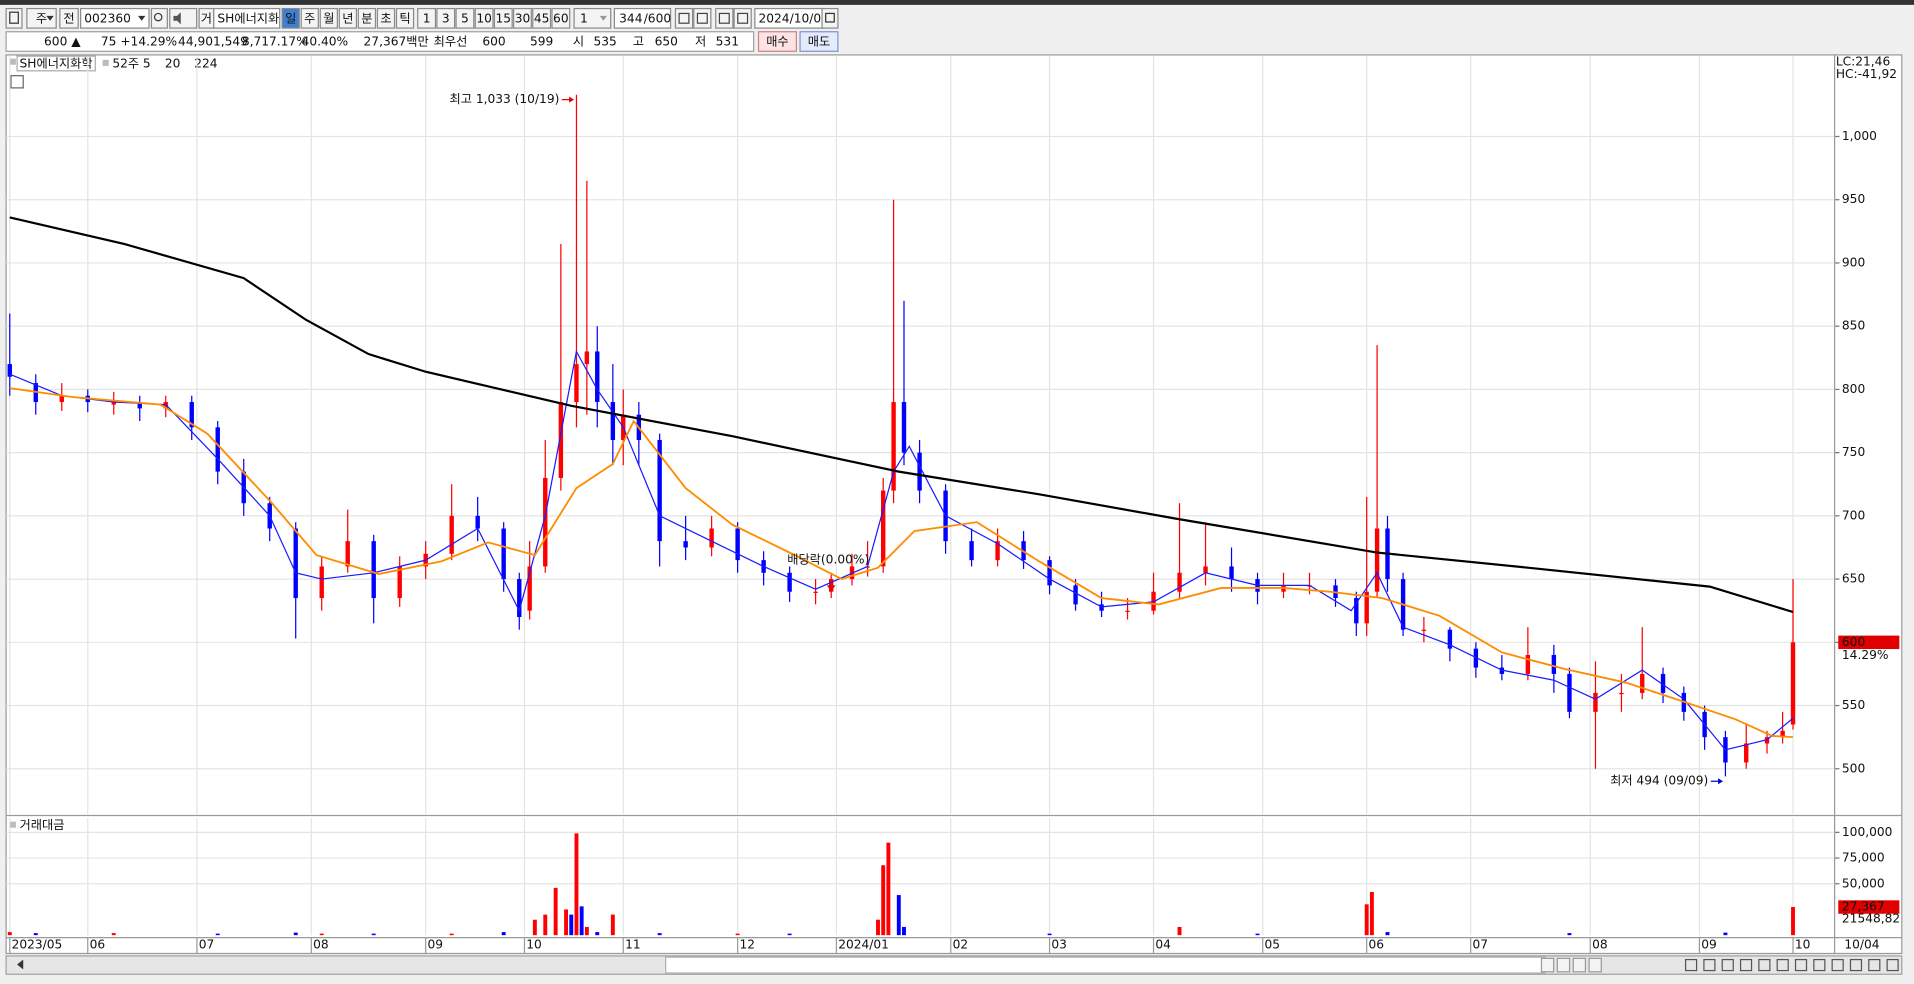 The height and width of the screenshot is (984, 1914). Describe the element at coordinates (275, 42) in the screenshot. I see `quote-volume-ratio: 8,717.17%` at that location.